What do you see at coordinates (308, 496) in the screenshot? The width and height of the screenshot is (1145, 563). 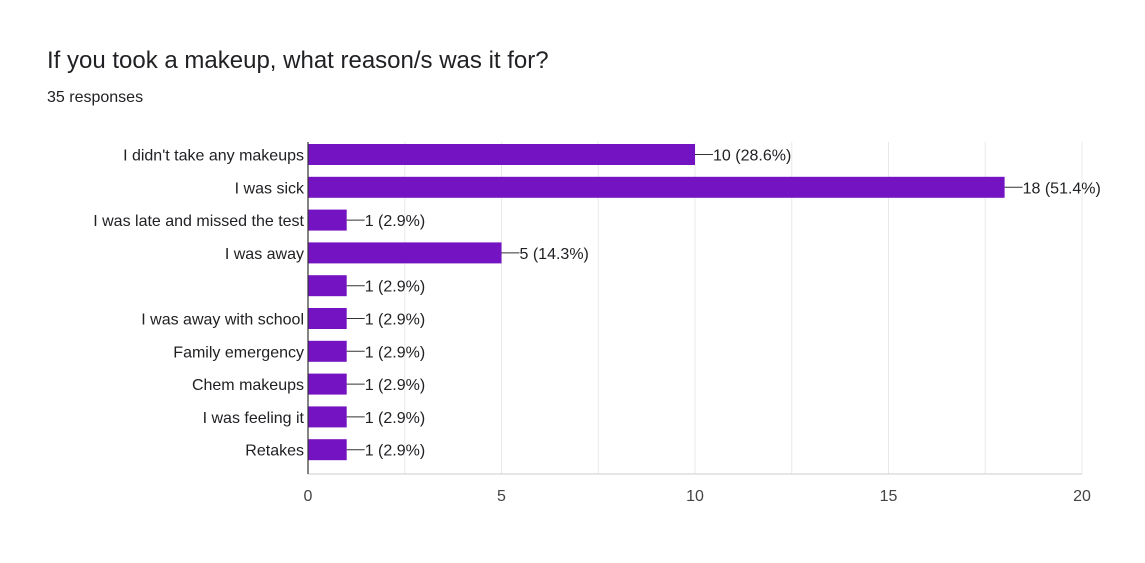 I see `x-tick-label: 0` at bounding box center [308, 496].